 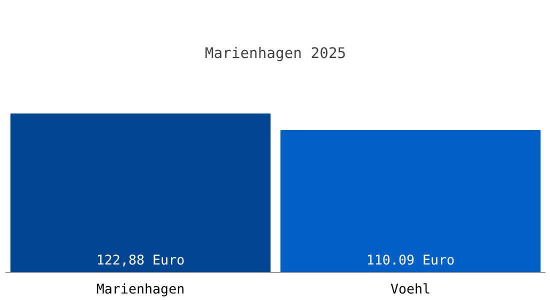 I want to click on chart-title: Marienhagen 2025, so click(x=275, y=53).